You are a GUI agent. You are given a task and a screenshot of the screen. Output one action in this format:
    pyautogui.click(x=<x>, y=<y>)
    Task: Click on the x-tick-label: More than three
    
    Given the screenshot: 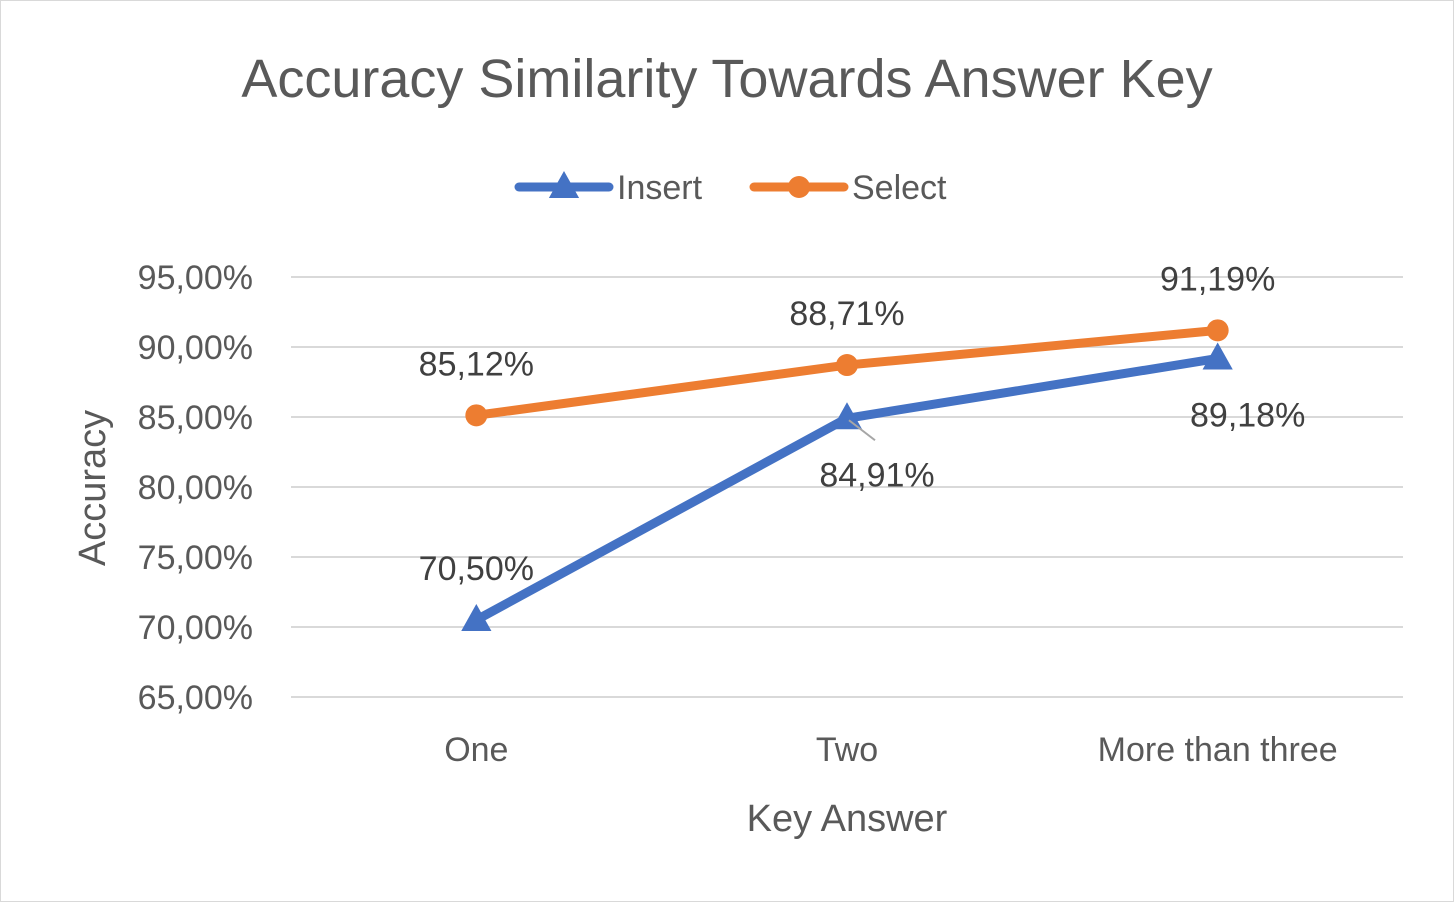 What is the action you would take?
    pyautogui.click(x=1218, y=750)
    